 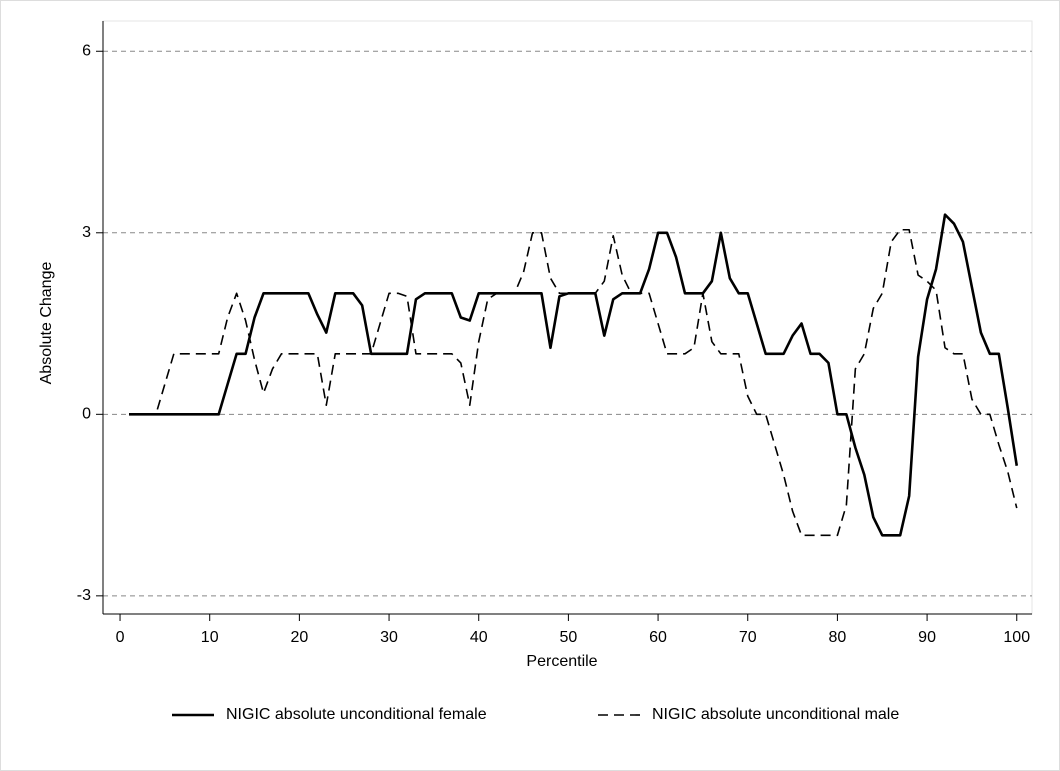 I want to click on x-tick-label: 10, so click(x=210, y=637).